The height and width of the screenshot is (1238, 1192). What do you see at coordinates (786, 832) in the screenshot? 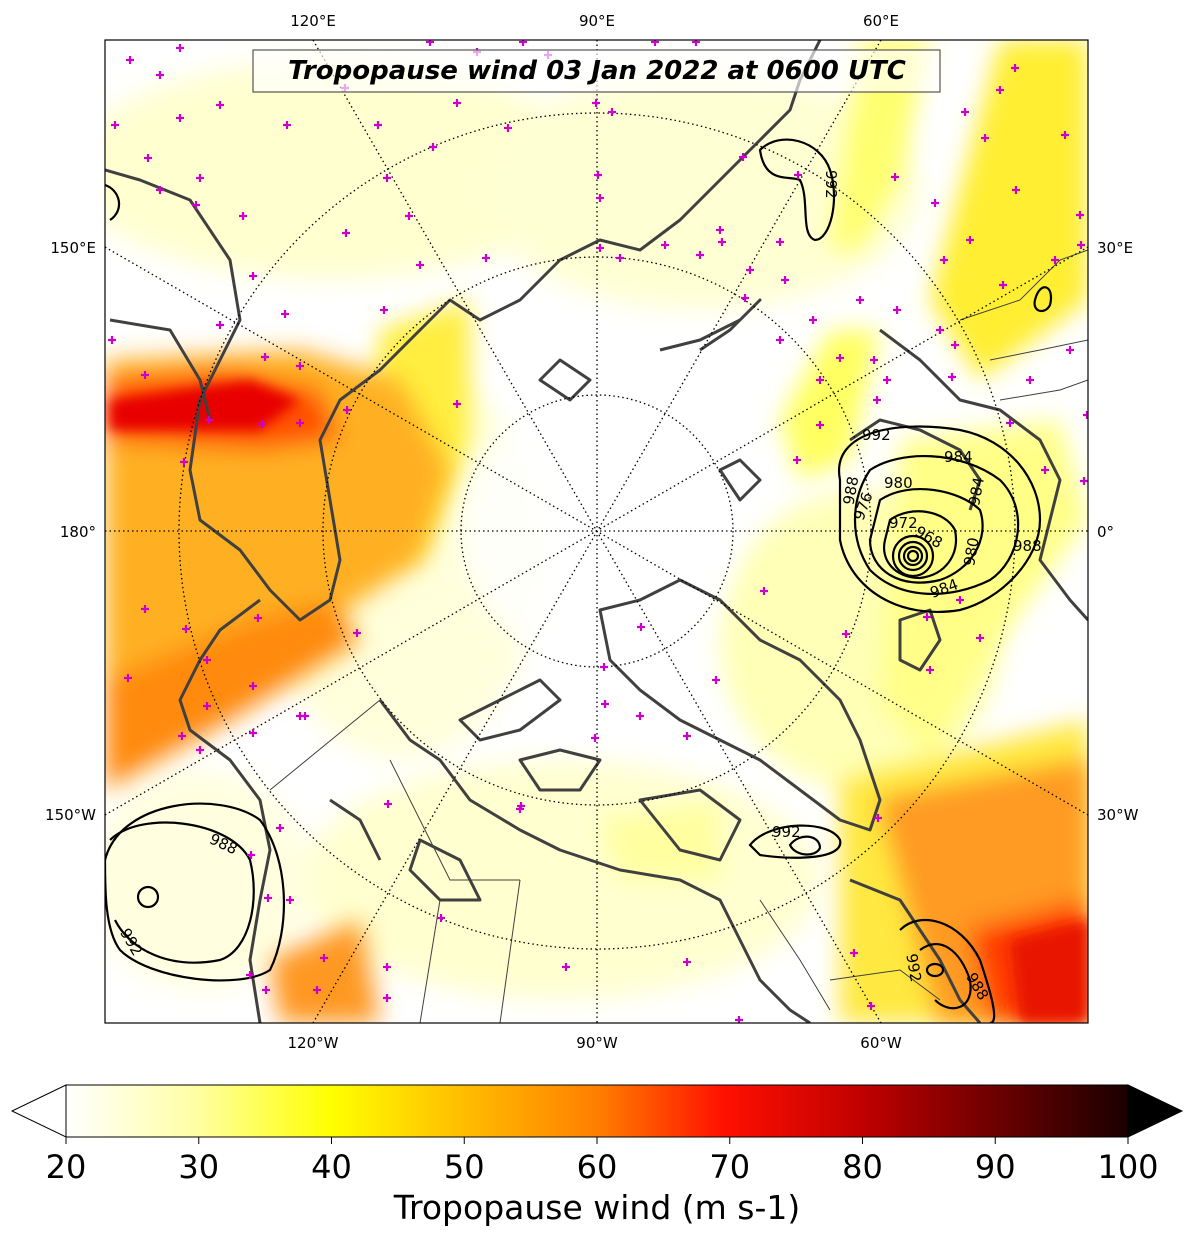
I see `contour-label: 992` at bounding box center [786, 832].